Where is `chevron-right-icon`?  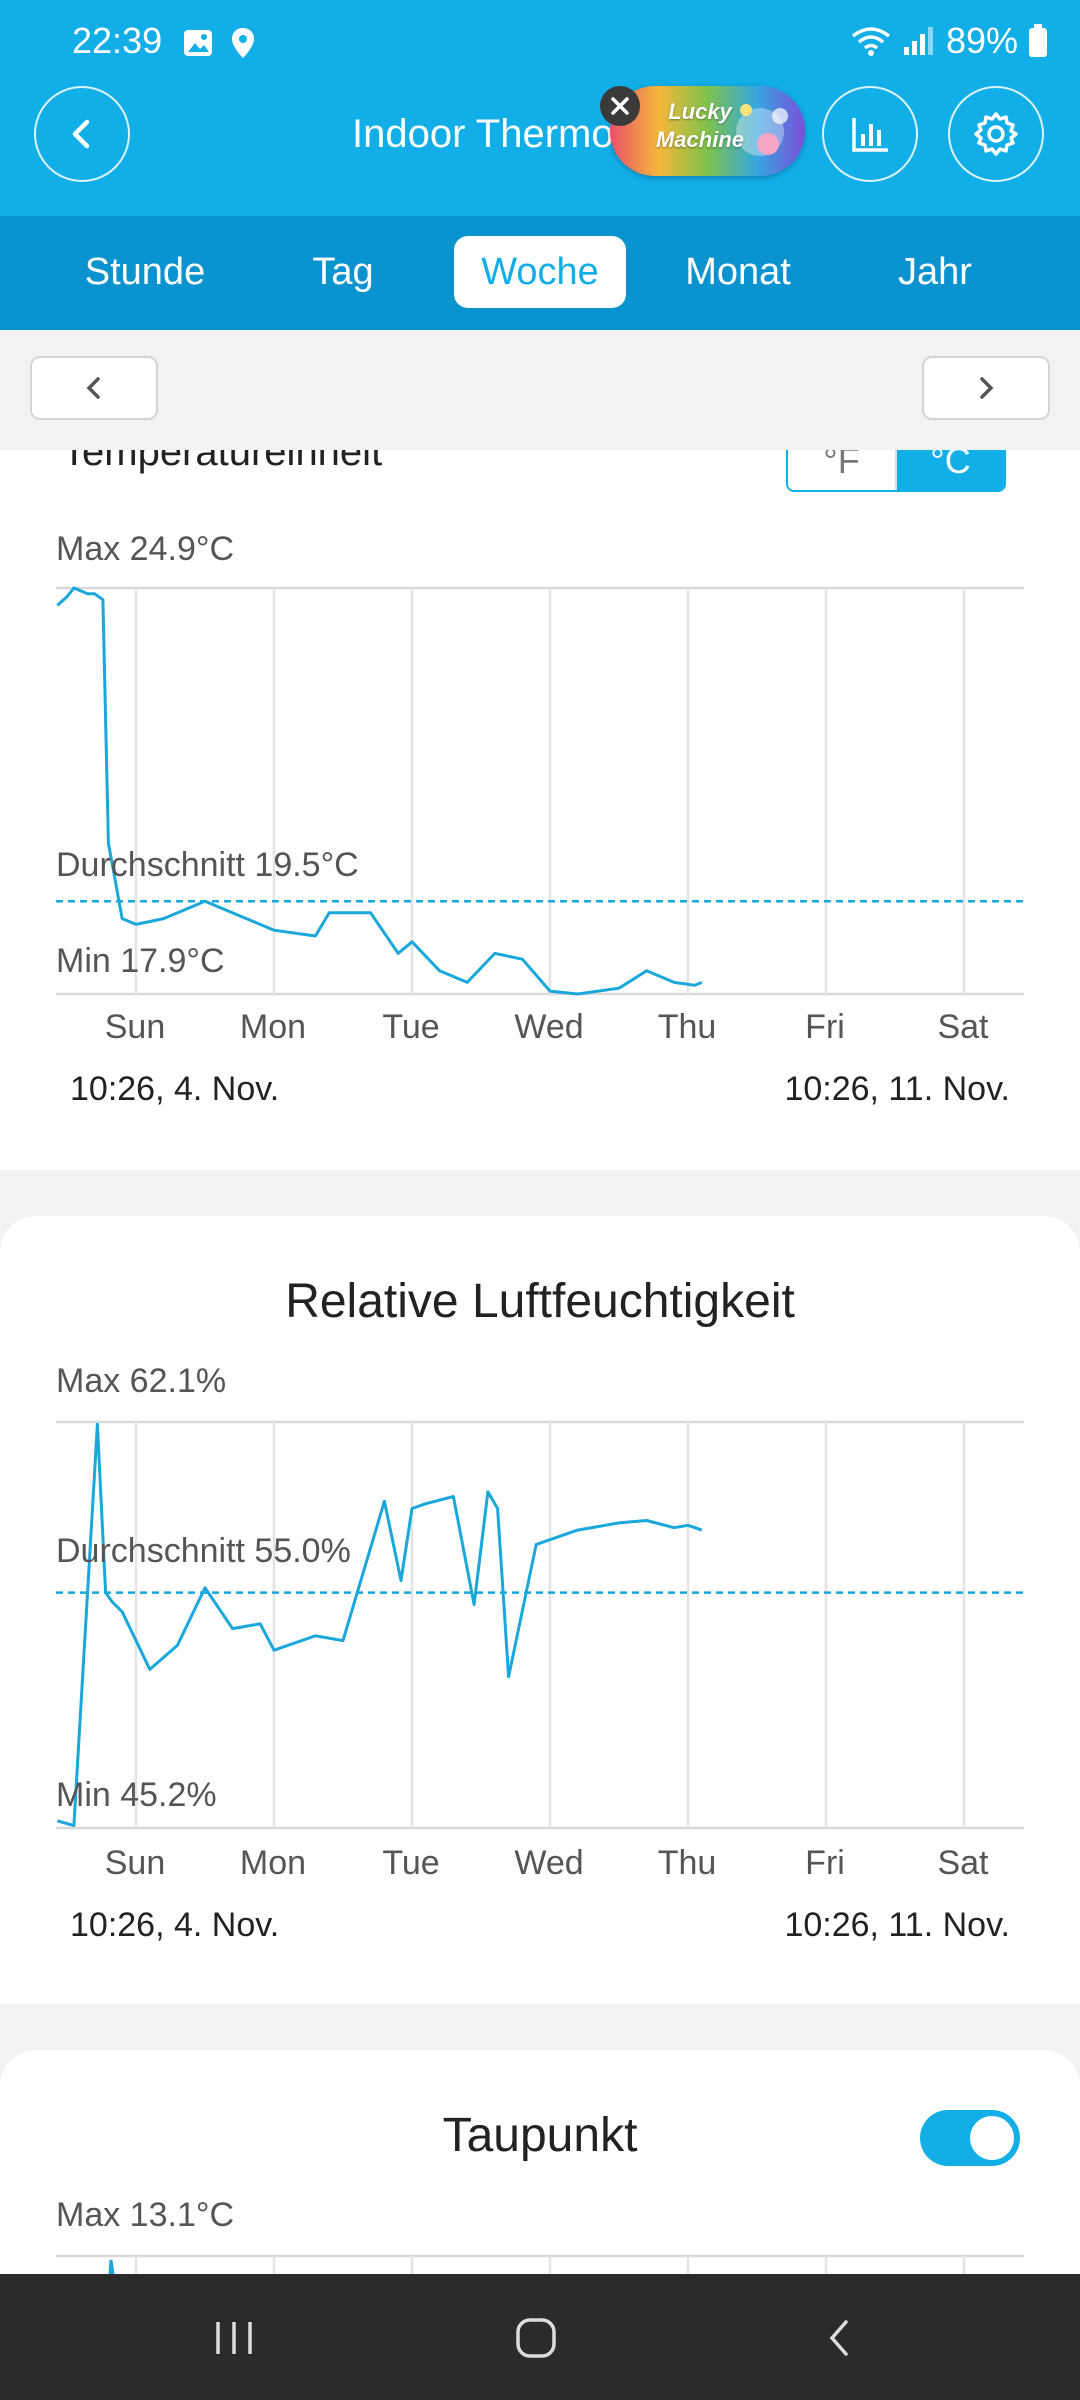
chevron-right-icon is located at coordinates (987, 388).